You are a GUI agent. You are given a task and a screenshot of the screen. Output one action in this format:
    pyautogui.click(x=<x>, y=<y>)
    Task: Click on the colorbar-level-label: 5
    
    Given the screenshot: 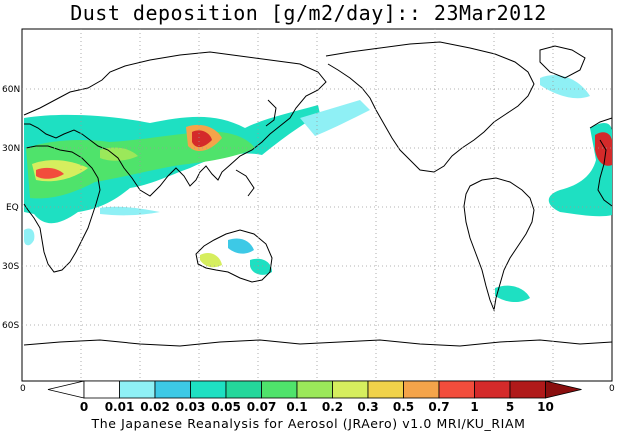 What is the action you would take?
    pyautogui.click(x=510, y=407)
    